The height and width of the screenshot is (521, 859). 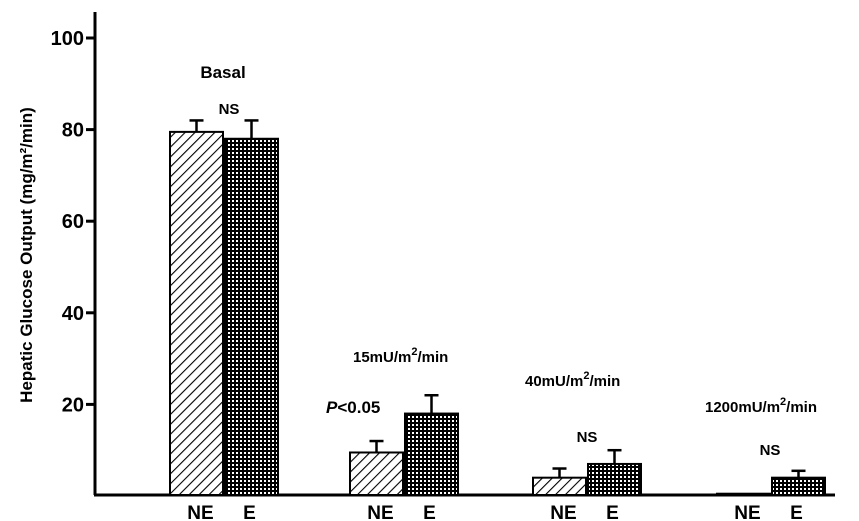 What do you see at coordinates (761, 406) in the screenshot?
I see `group-label: 1200mU/m2/min` at bounding box center [761, 406].